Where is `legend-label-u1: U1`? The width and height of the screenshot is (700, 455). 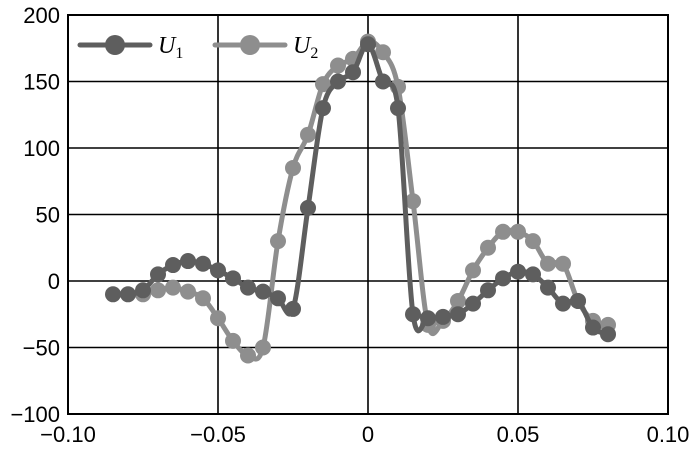 legend-label-u1: U1 is located at coordinates (170, 47).